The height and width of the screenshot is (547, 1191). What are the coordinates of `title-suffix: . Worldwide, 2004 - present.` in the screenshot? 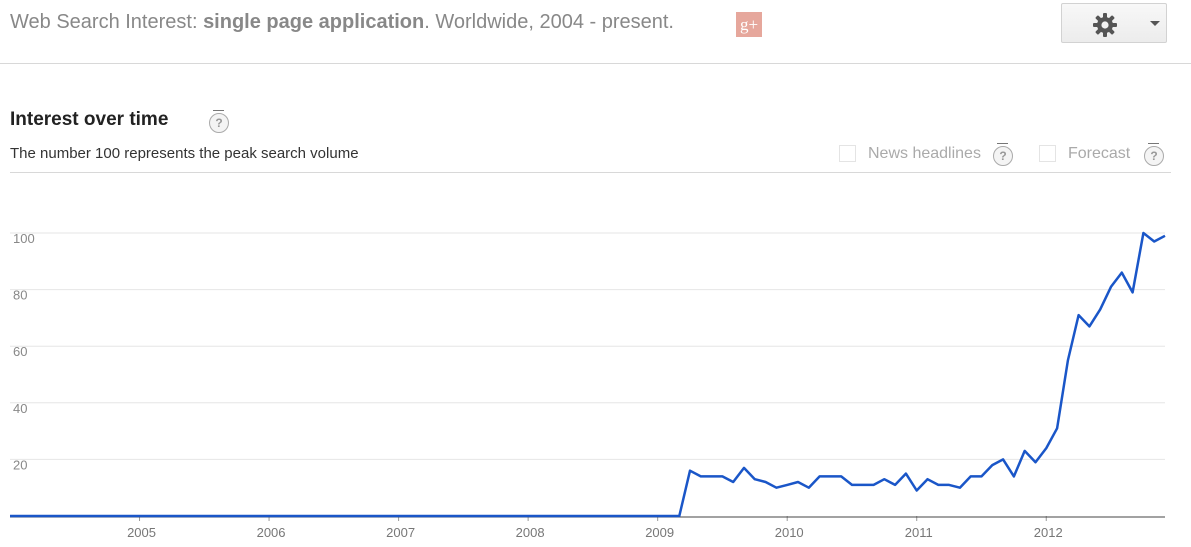 It's located at (549, 22).